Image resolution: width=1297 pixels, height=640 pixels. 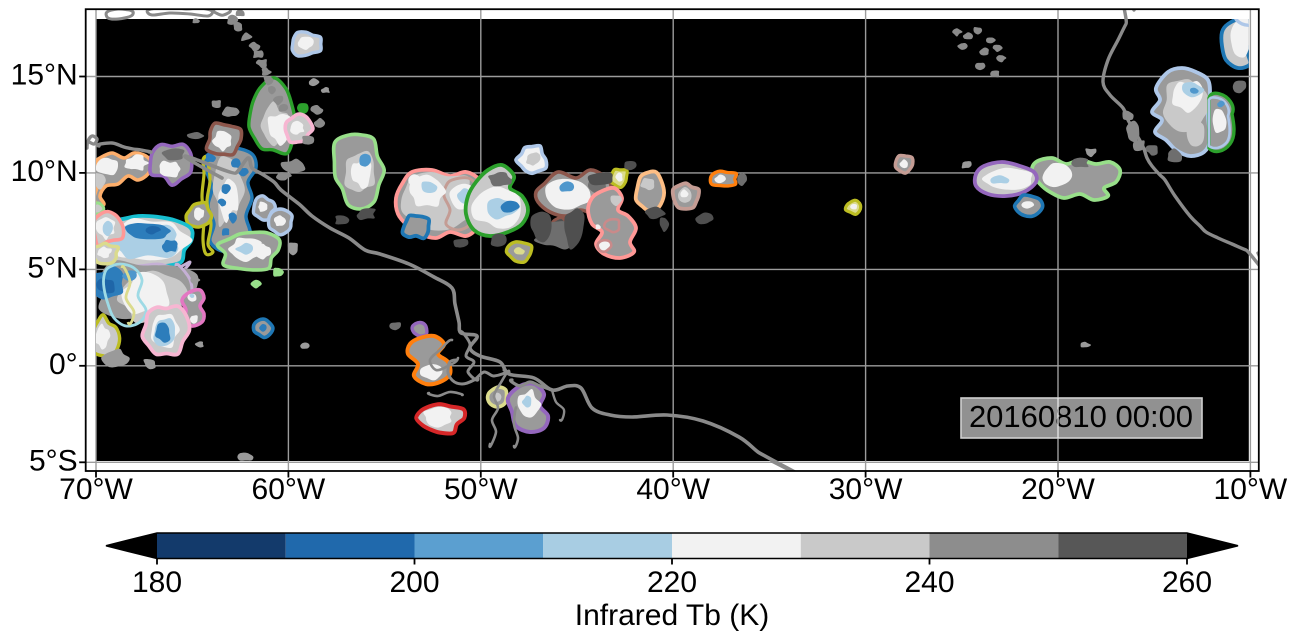 I want to click on svg-text: Infrared Tb (K), so click(x=672, y=615).